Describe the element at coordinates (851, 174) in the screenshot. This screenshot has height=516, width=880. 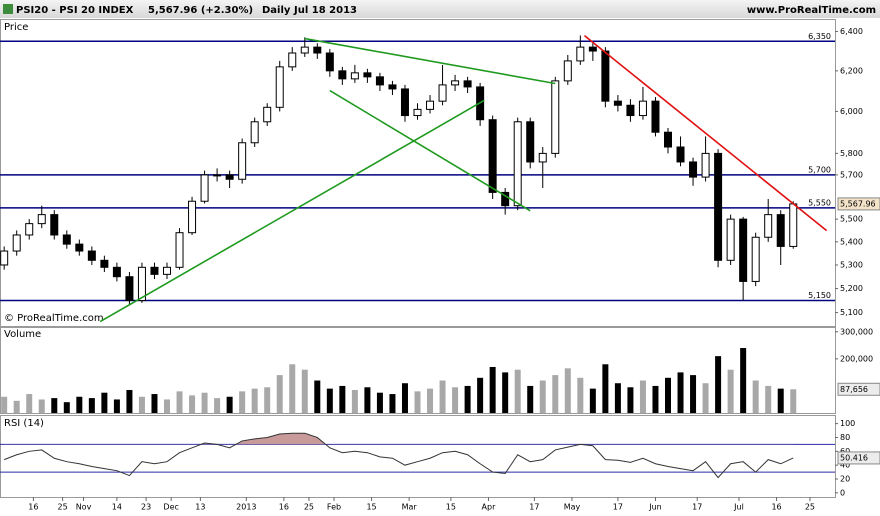
I see `y-tick-label: 5,700` at that location.